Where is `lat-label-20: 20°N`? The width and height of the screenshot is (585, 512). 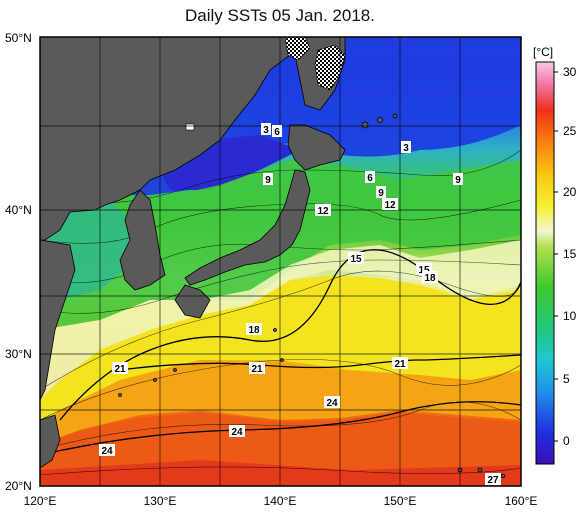 lat-label-20: 20°N is located at coordinates (18, 486).